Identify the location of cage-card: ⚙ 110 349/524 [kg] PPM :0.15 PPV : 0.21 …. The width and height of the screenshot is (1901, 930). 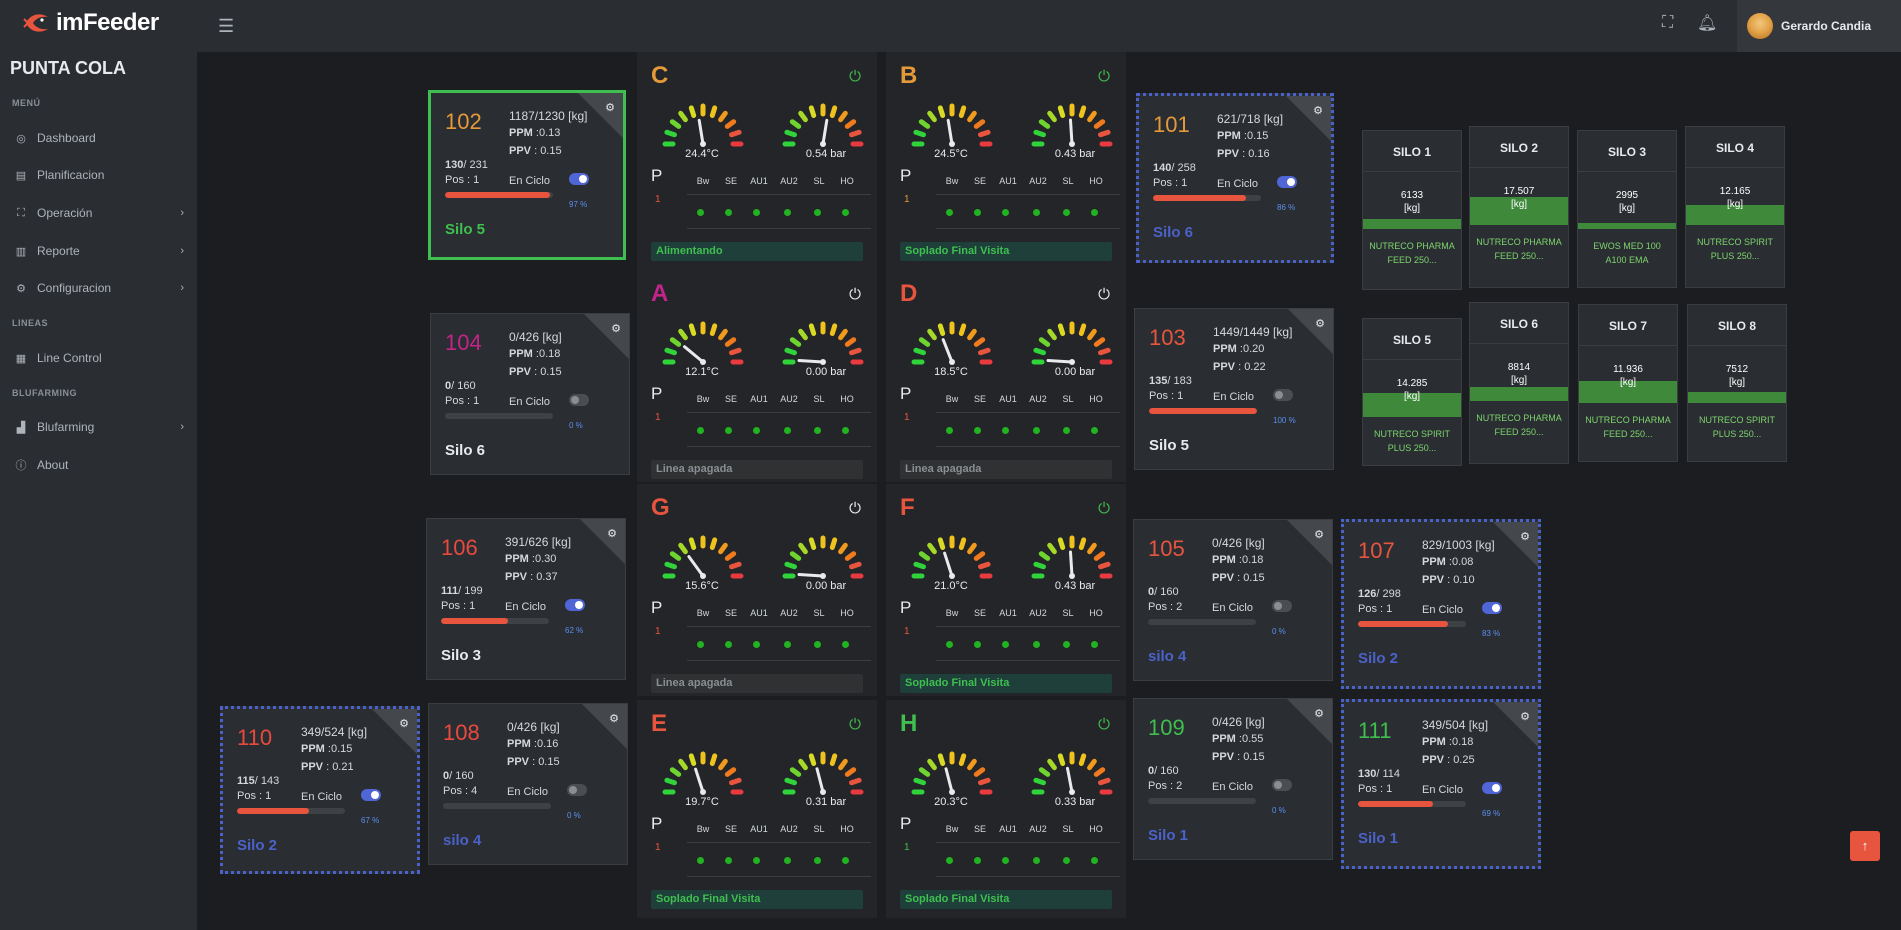
(320, 790).